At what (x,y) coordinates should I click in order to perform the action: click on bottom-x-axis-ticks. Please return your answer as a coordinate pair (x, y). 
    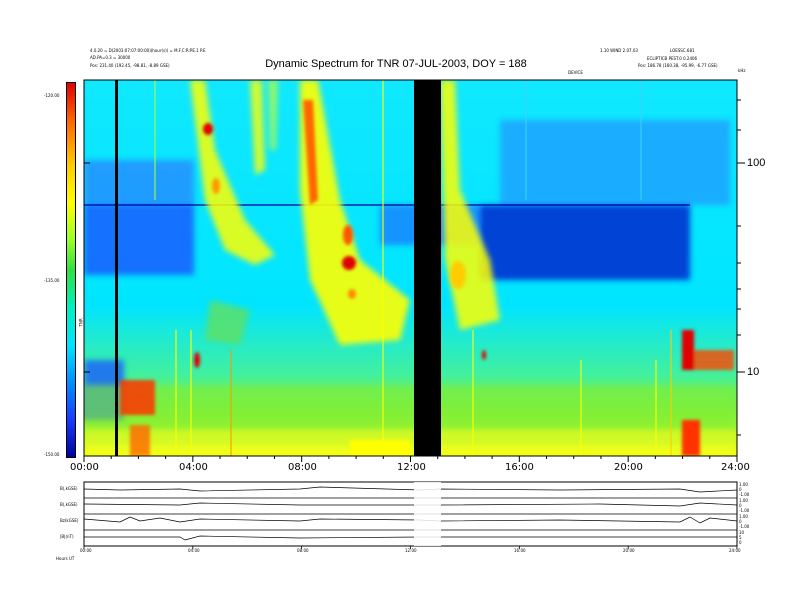
    Looking at the image, I should click on (410, 547).